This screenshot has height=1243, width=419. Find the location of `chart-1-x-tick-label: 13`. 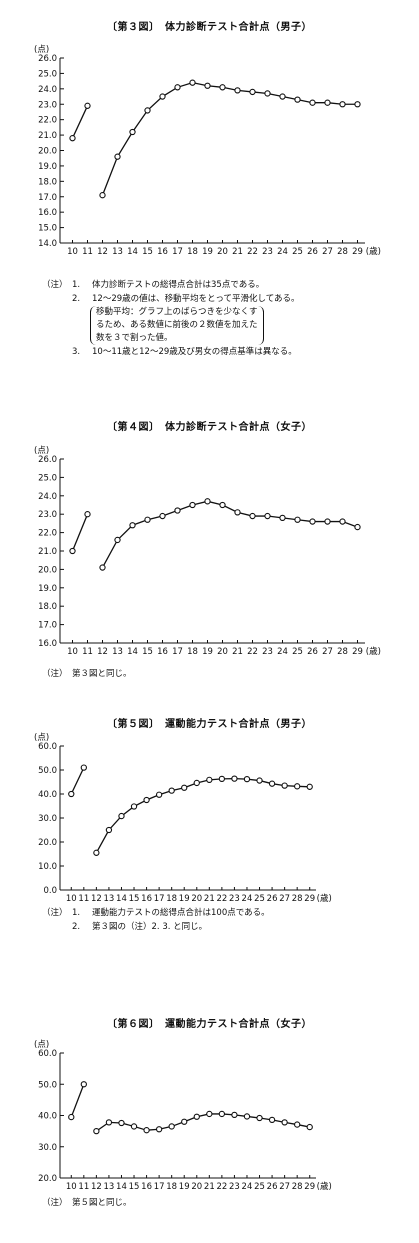

chart-1-x-tick-label: 13 is located at coordinates (117, 652).